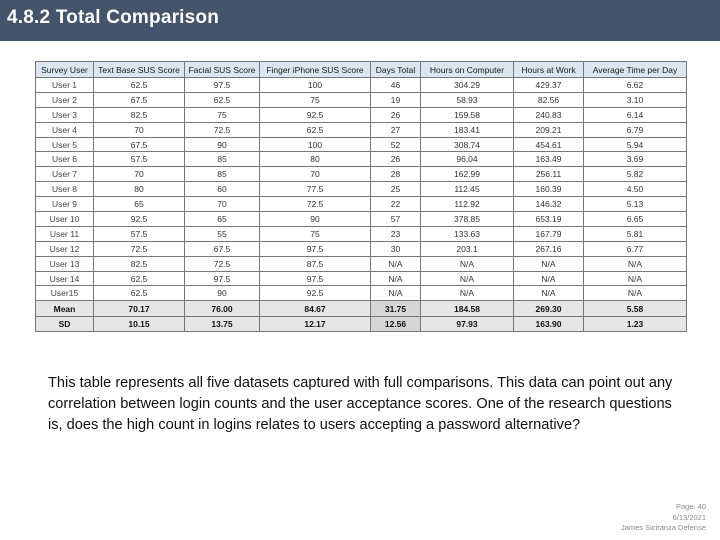 The width and height of the screenshot is (720, 540). What do you see at coordinates (548, 114) in the screenshot?
I see `table-cell: 240.83` at bounding box center [548, 114].